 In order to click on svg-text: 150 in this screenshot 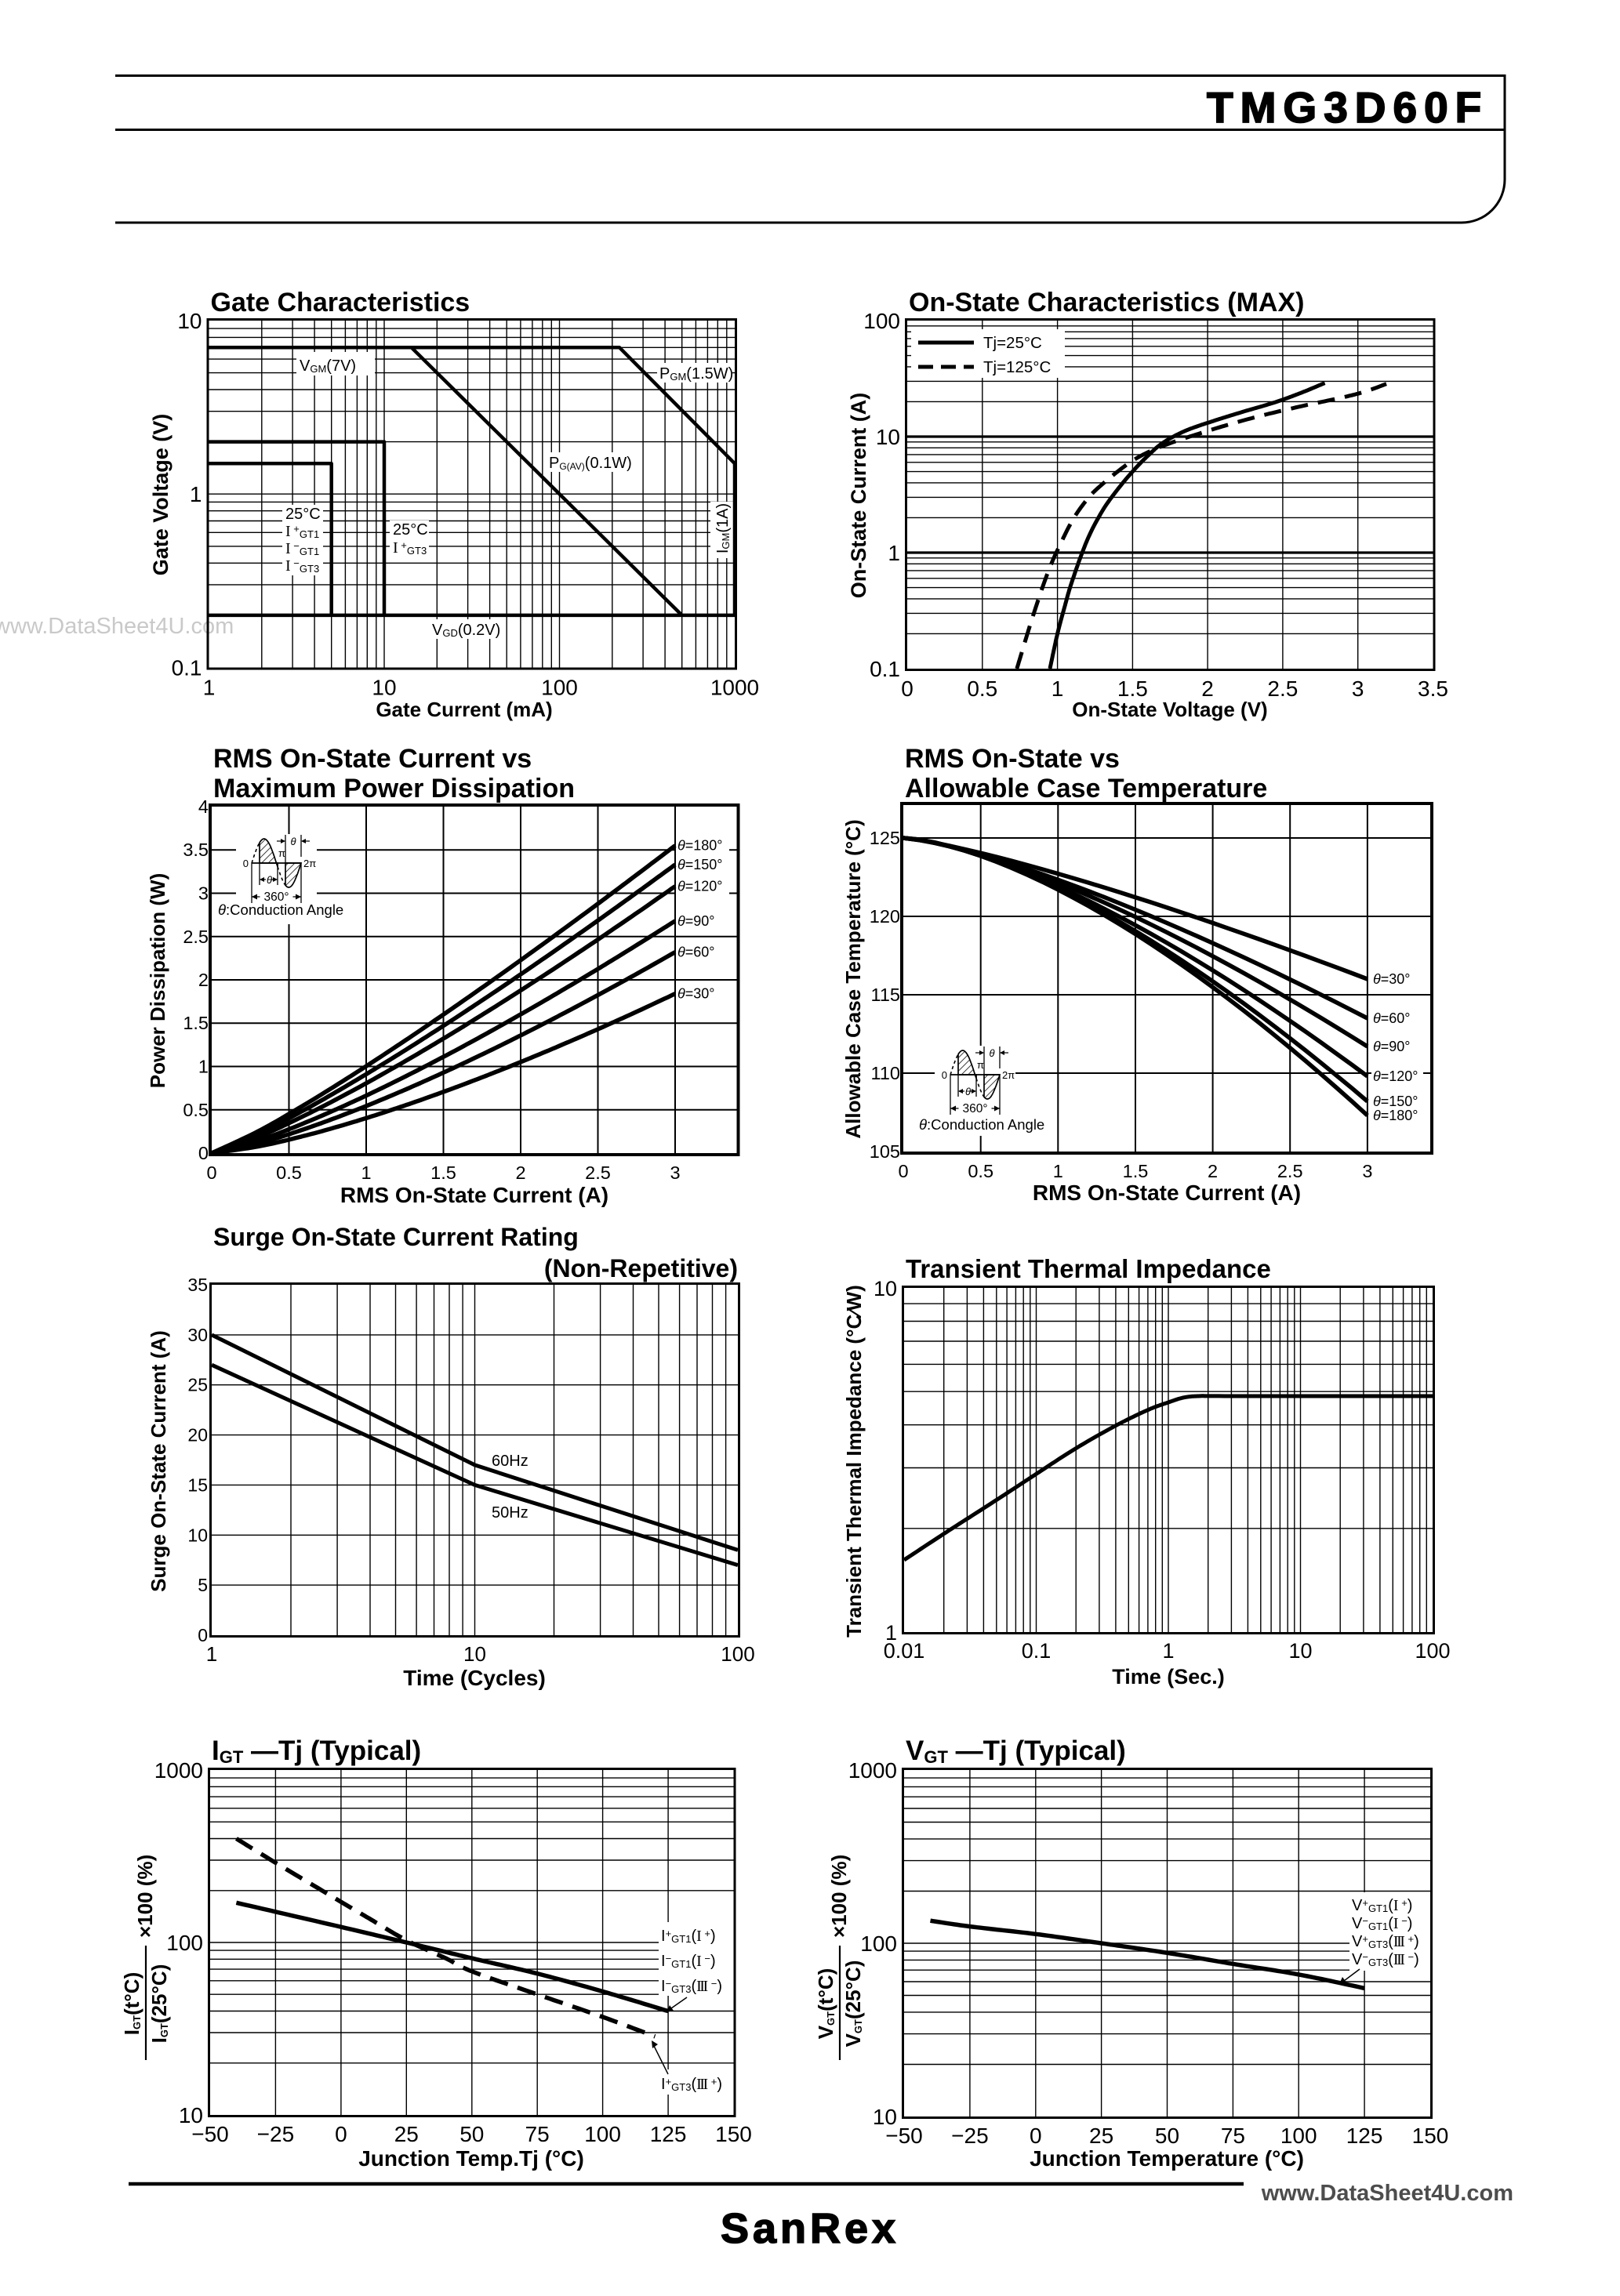, I will do `click(1430, 2136)`.